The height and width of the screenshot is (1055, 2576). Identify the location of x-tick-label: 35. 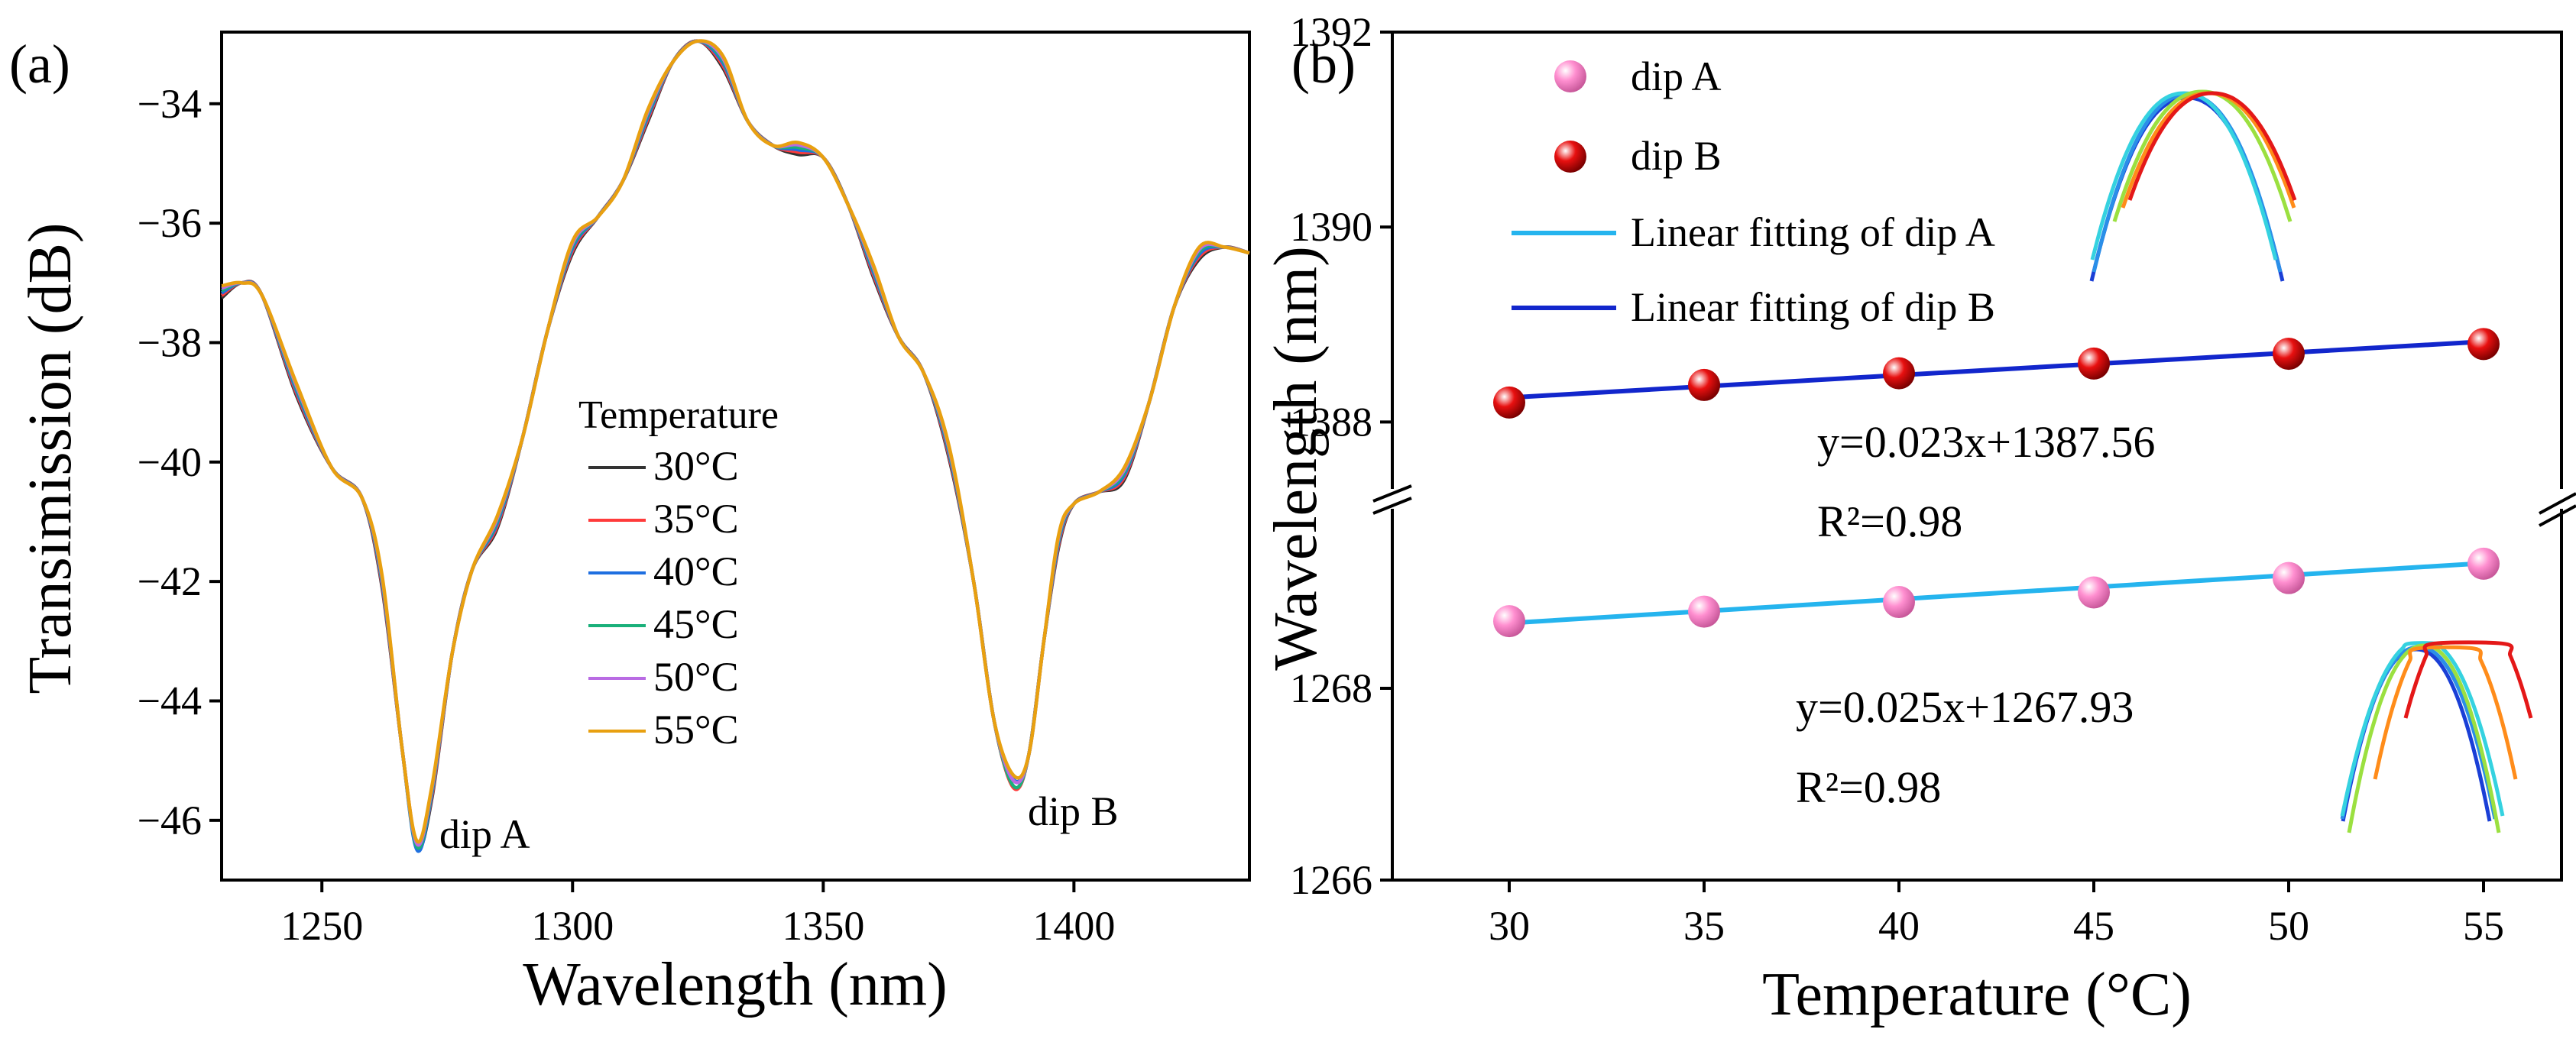
(1704, 926).